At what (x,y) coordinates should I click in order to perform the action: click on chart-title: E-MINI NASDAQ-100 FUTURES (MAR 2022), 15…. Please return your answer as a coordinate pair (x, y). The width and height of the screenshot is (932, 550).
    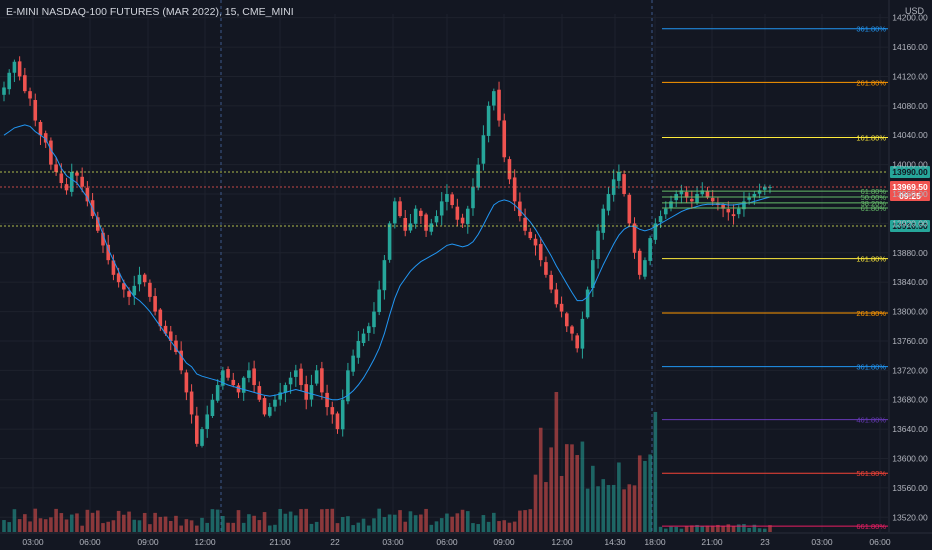
    Looking at the image, I should click on (150, 12).